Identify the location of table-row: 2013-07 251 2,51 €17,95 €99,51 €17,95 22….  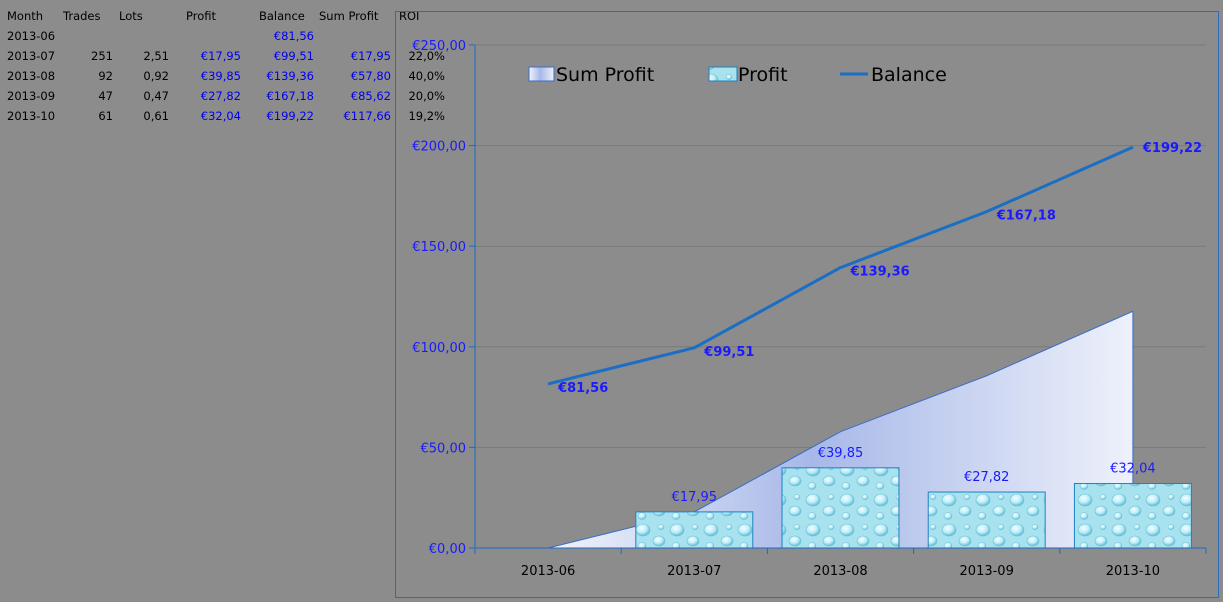
(224, 56).